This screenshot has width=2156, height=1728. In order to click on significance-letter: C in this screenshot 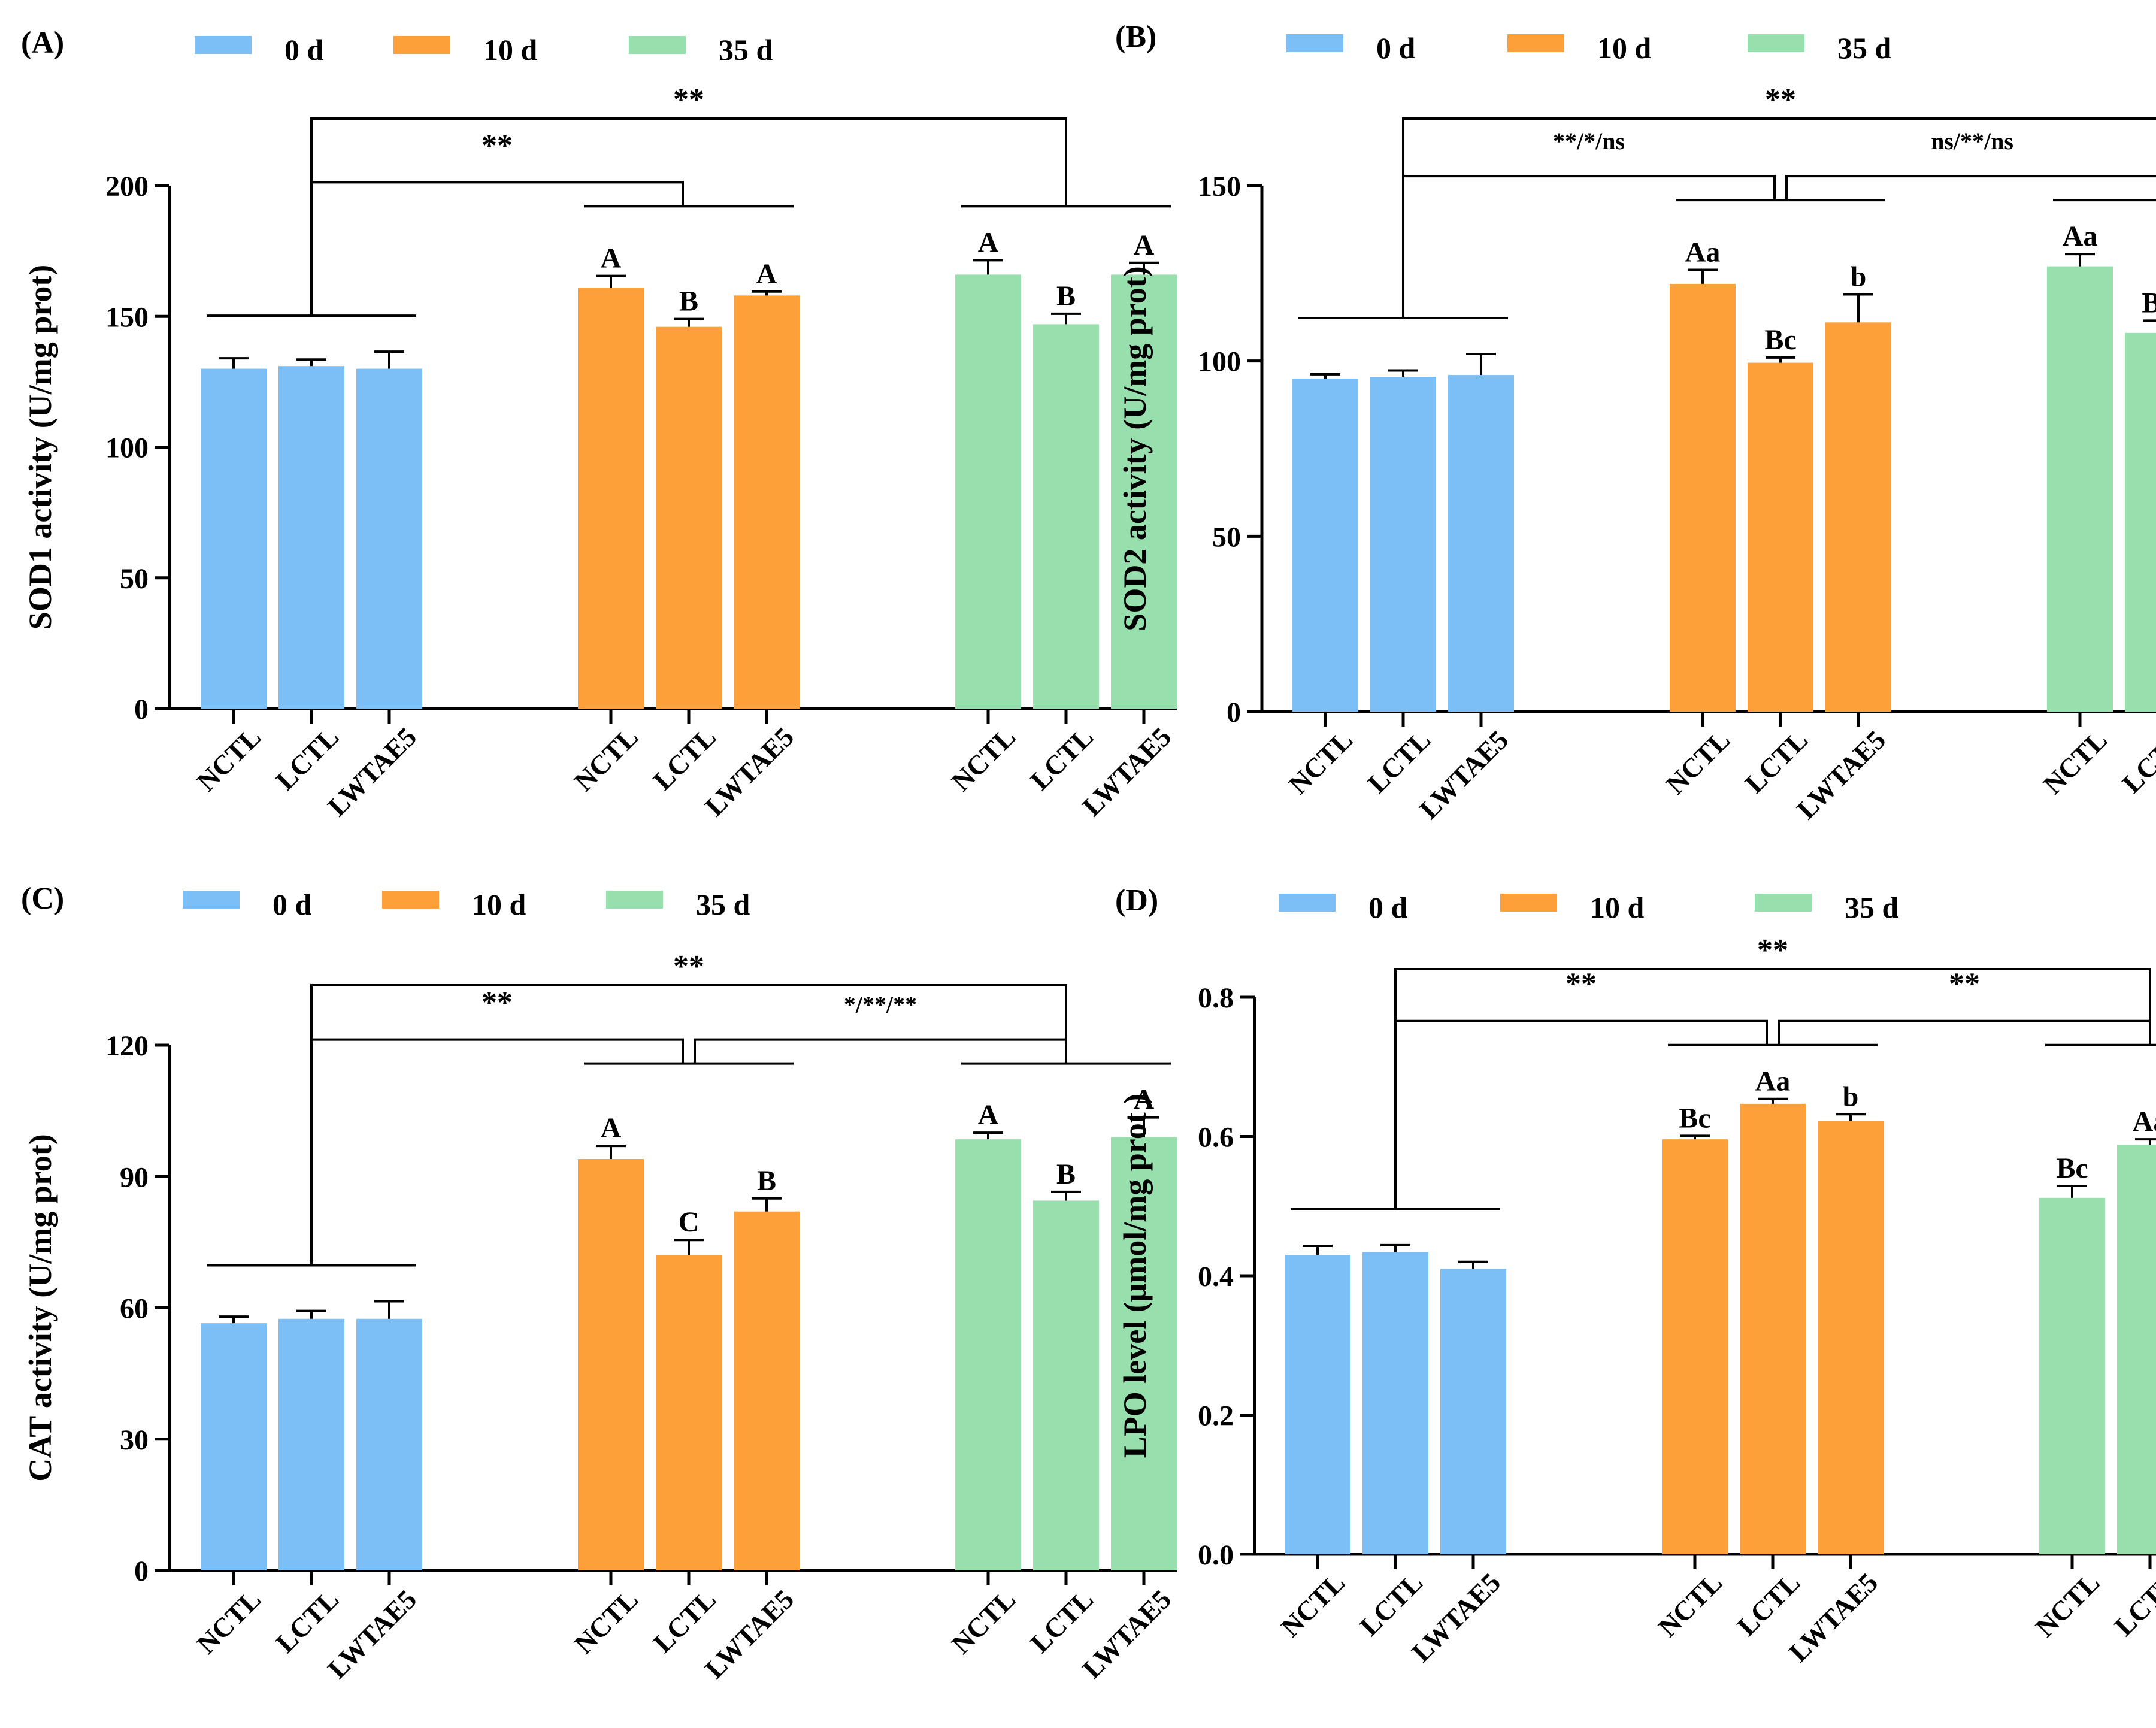, I will do `click(690, 1222)`.